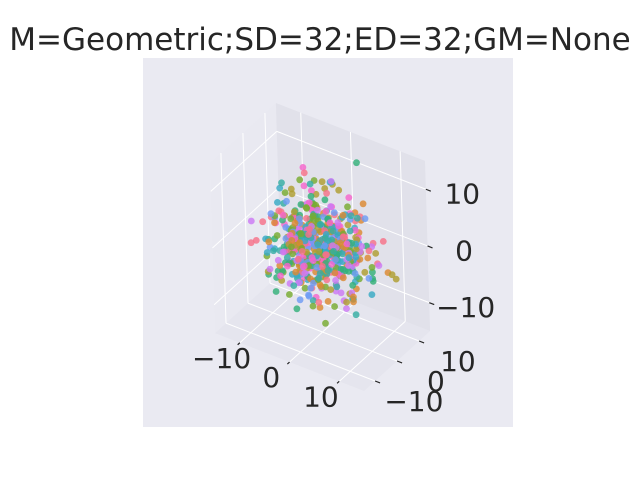 Image resolution: width=640 pixels, height=480 pixels. What do you see at coordinates (323, 243) in the screenshot?
I see `data-points` at bounding box center [323, 243].